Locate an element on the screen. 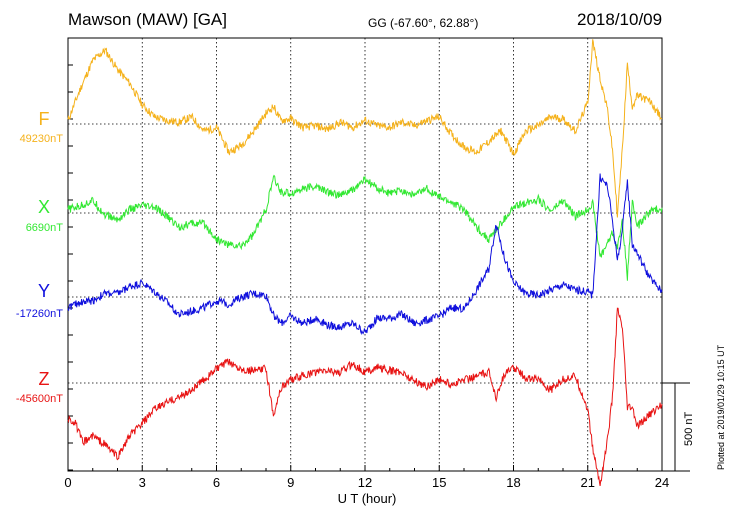  scale-bar is located at coordinates (676, 427).